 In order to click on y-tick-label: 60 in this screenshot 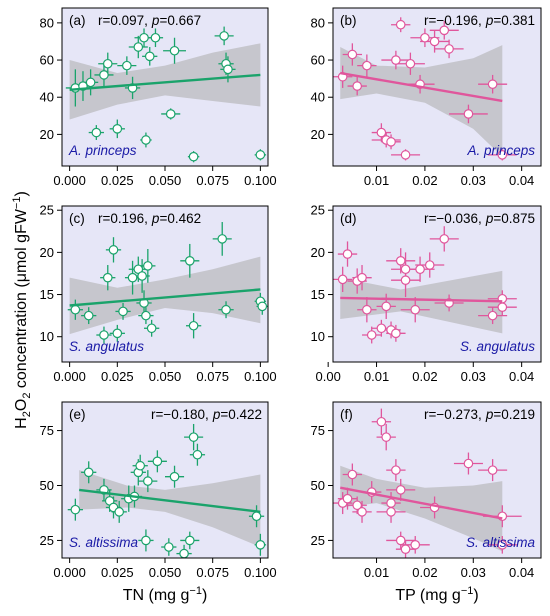, I will do `click(47, 60)`.